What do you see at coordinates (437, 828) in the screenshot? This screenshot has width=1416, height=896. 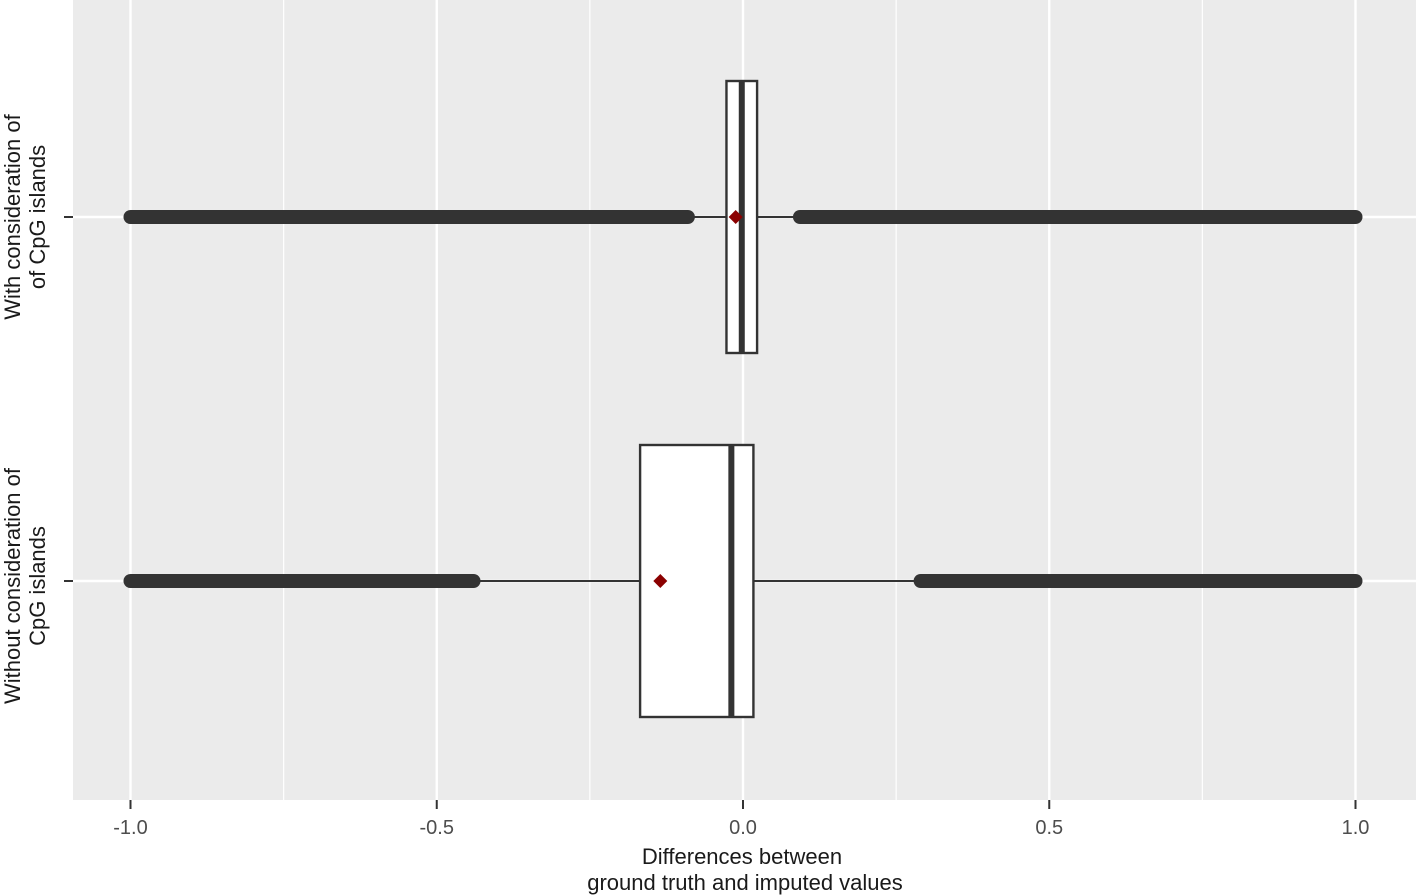 I see `x-tick-label: -0.5` at bounding box center [437, 828].